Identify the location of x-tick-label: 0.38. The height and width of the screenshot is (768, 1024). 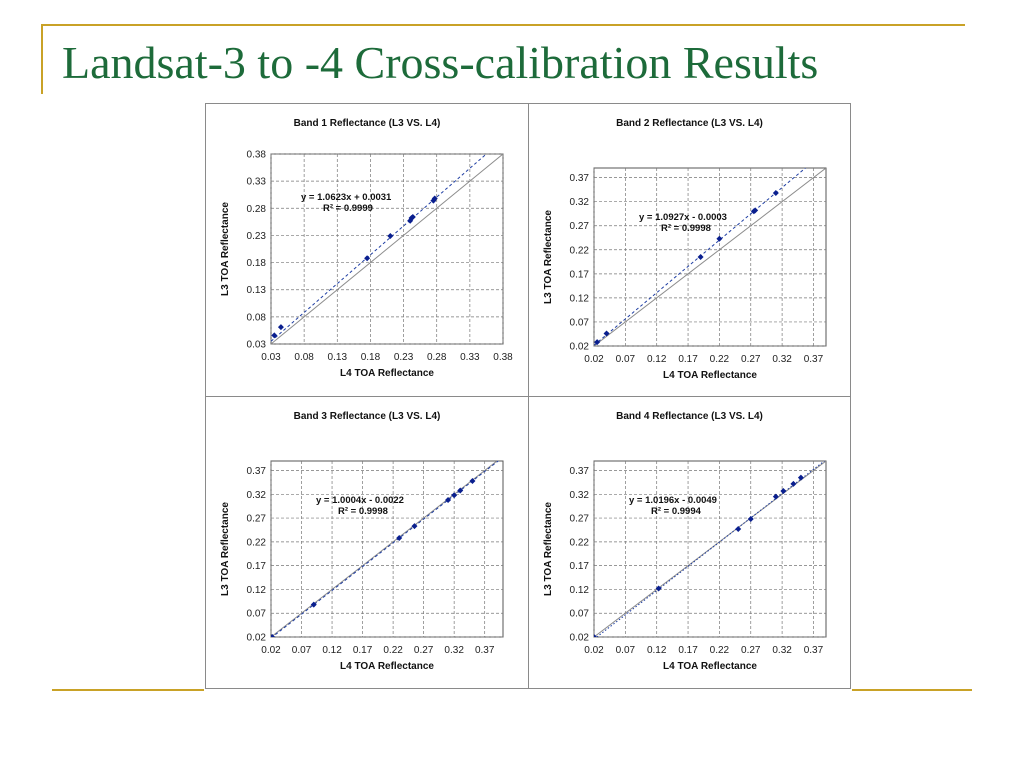
(503, 357).